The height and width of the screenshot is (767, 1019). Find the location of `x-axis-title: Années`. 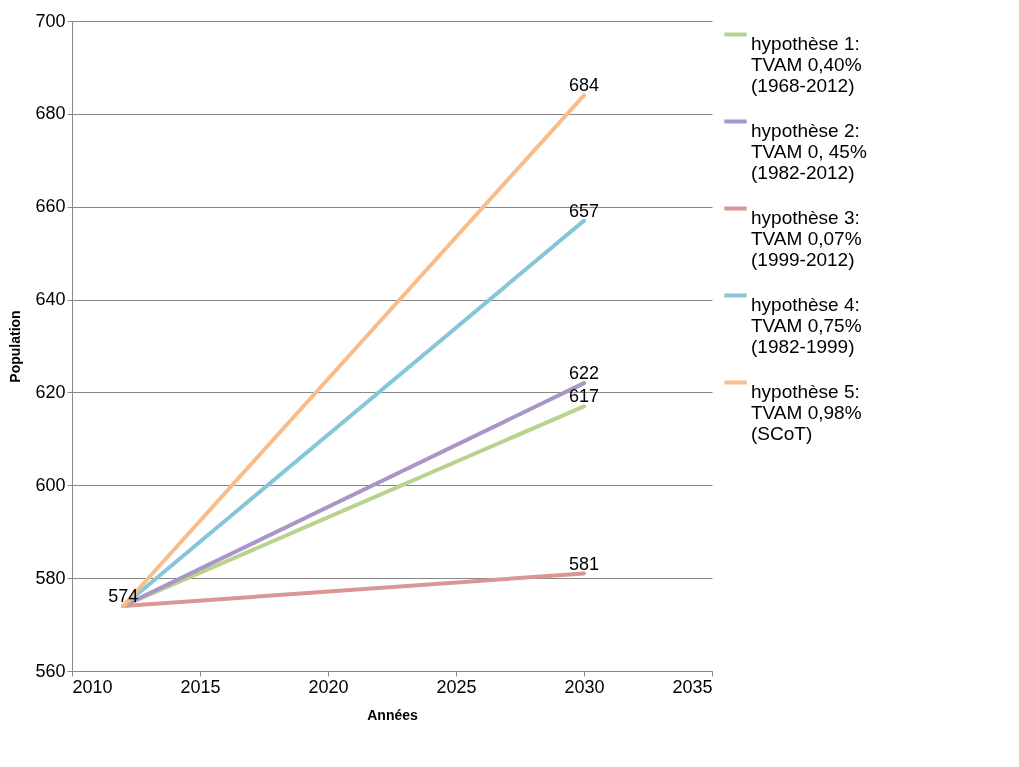

x-axis-title: Années is located at coordinates (392, 714).